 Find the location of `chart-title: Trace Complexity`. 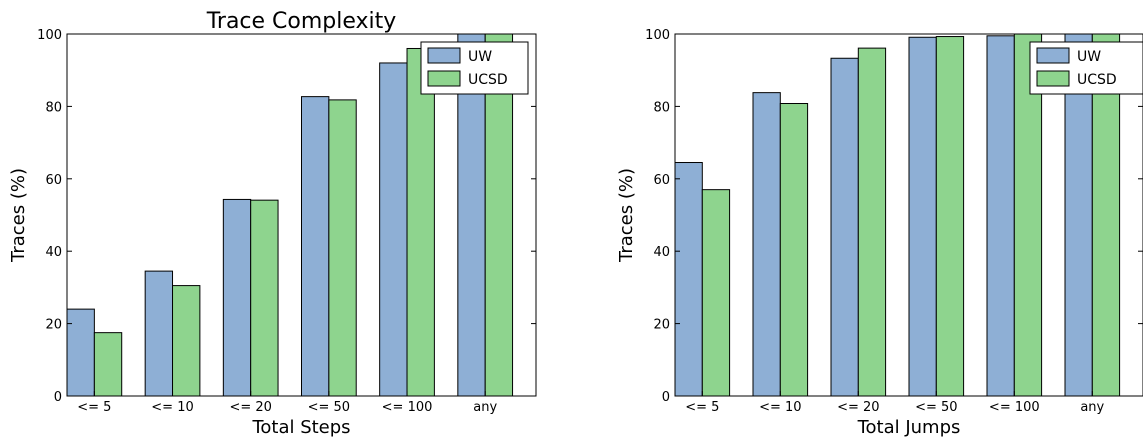

chart-title: Trace Complexity is located at coordinates (301, 21).